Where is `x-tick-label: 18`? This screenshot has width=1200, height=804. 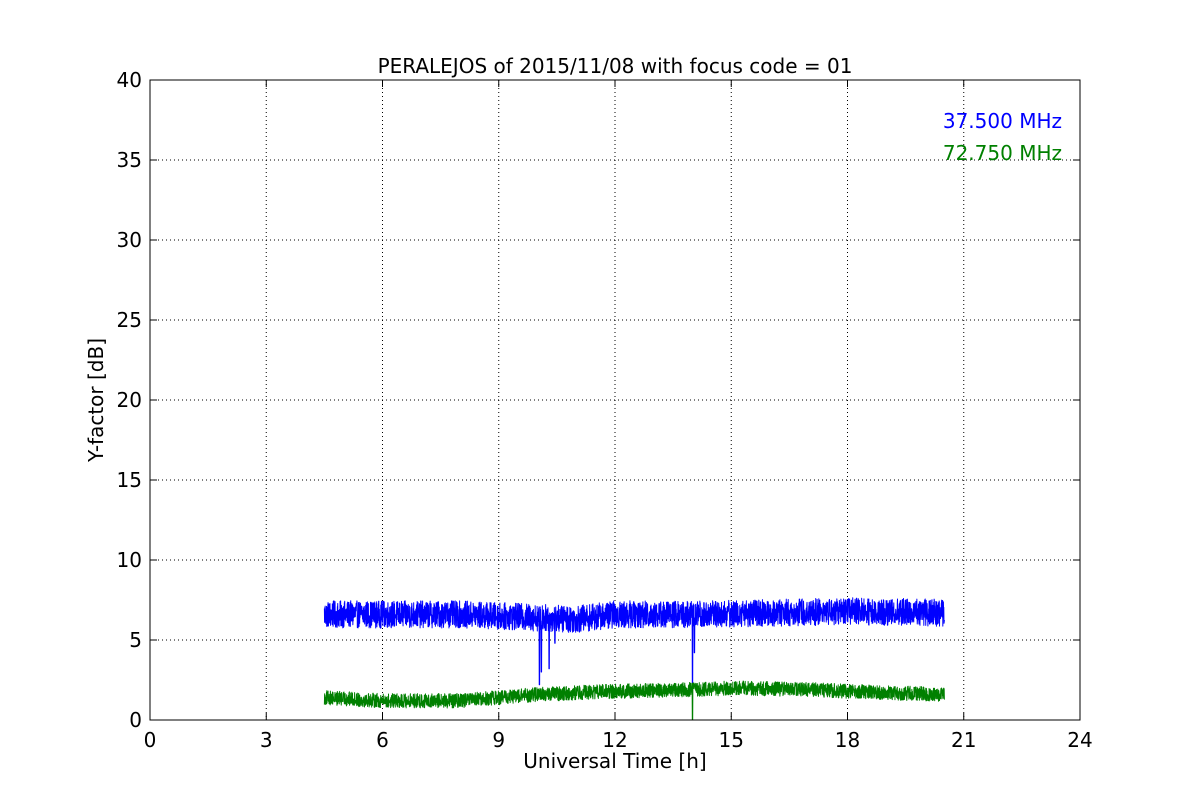
x-tick-label: 18 is located at coordinates (847, 740).